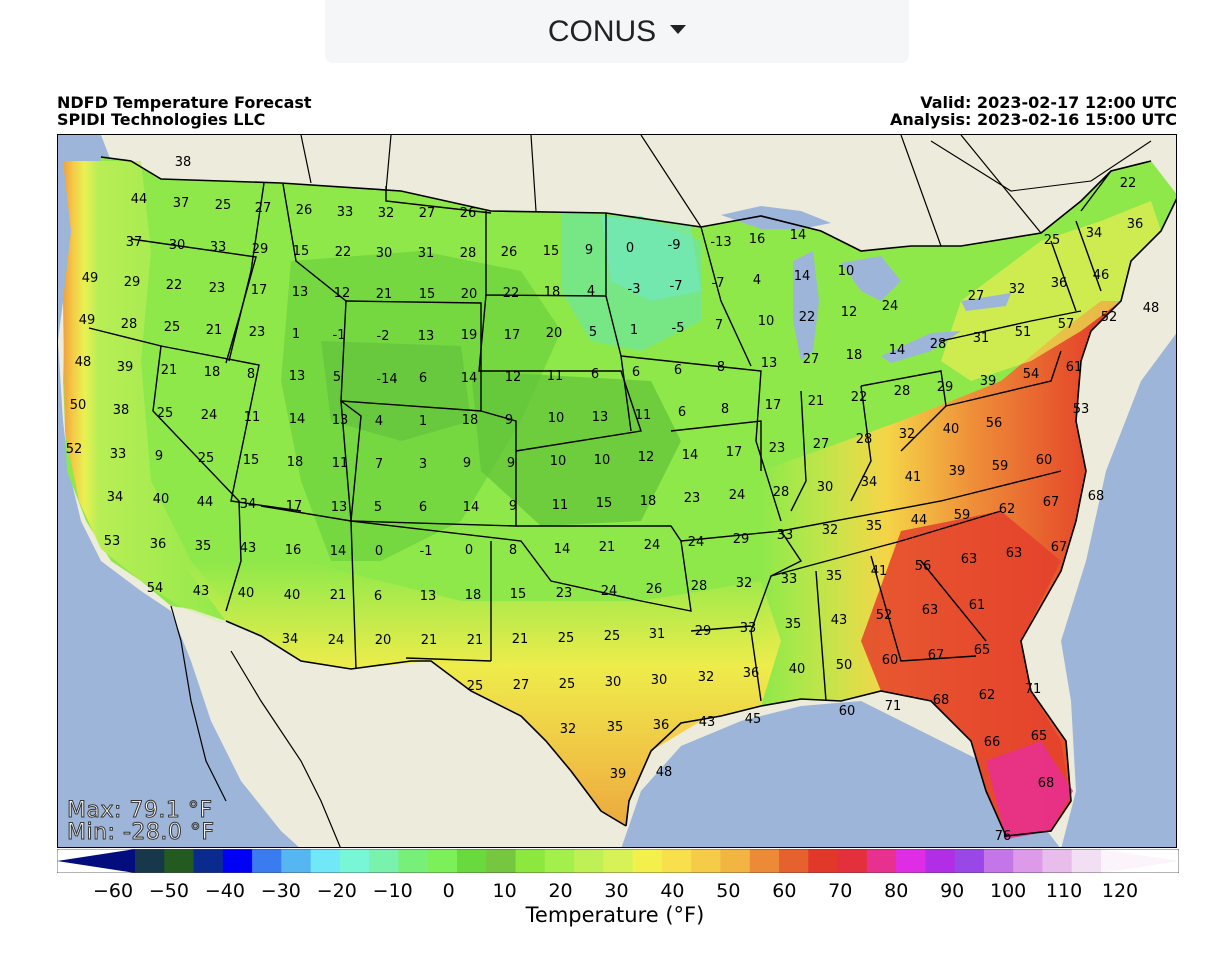 Image resolution: width=1230 pixels, height=980 pixels. I want to click on temperature-label: 60, so click(847, 711).